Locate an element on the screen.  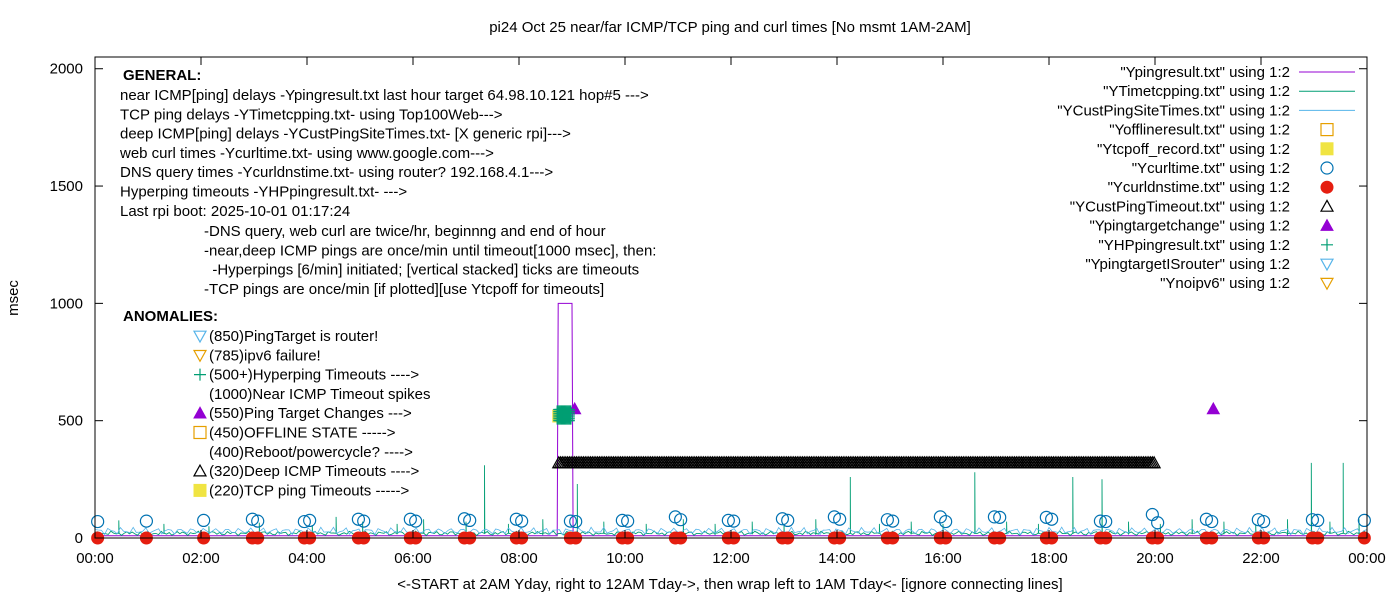
anomaly-text-3: (1000)Near ICMP Timeout spikes is located at coordinates (319, 394).